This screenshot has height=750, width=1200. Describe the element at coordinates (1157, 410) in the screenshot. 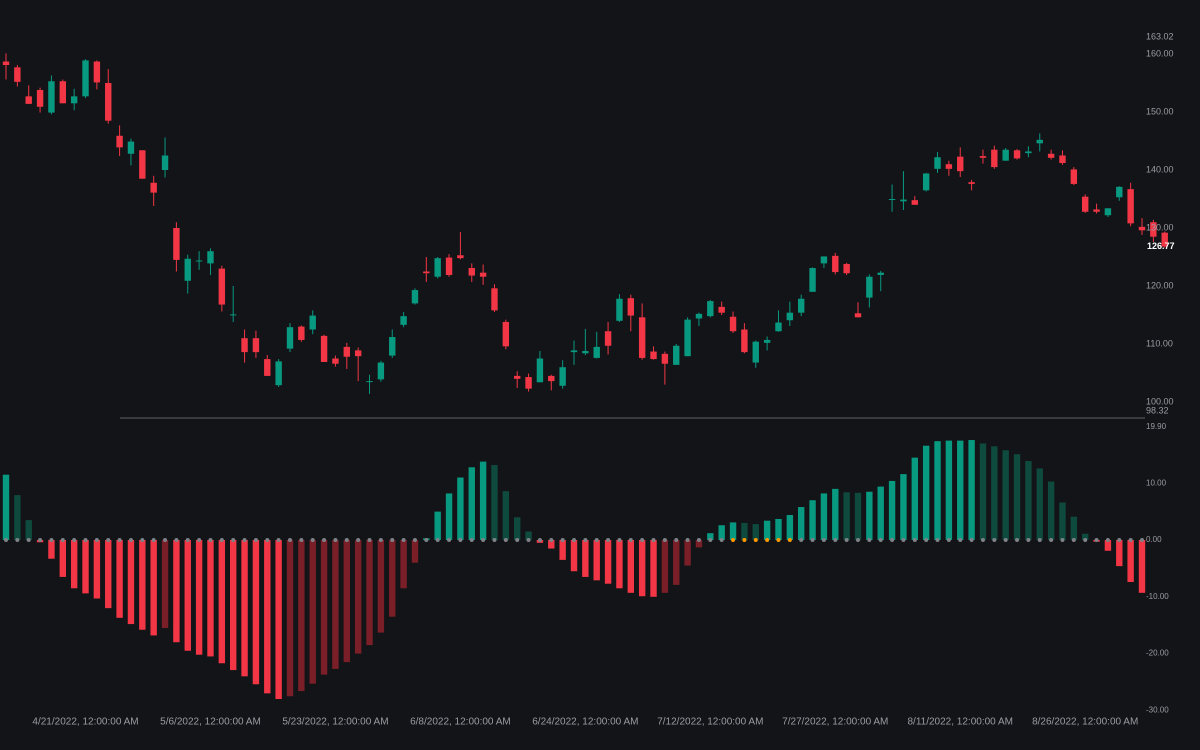

I see `price-axis-min-label: 98.32` at that location.